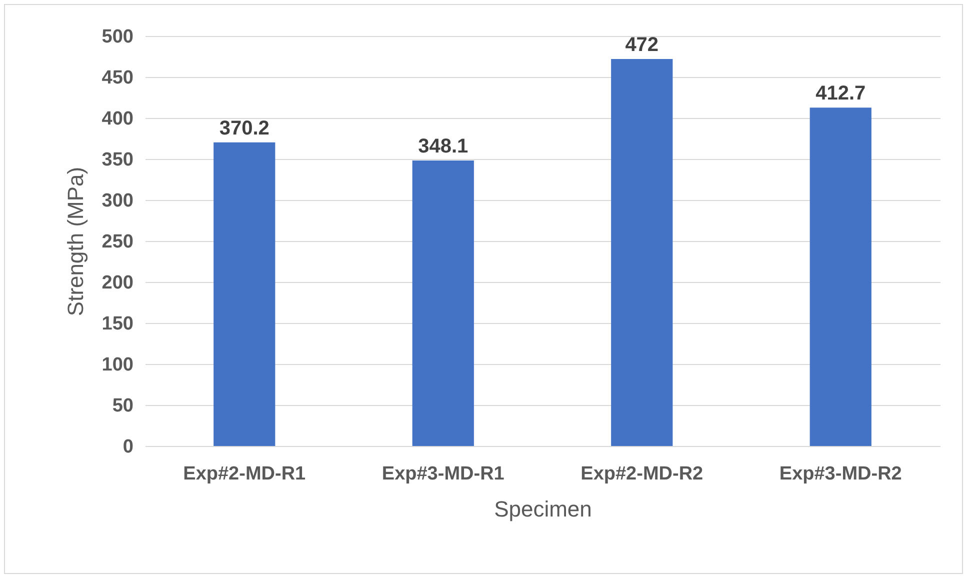  I want to click on y-tick-label: 500, so click(118, 37).